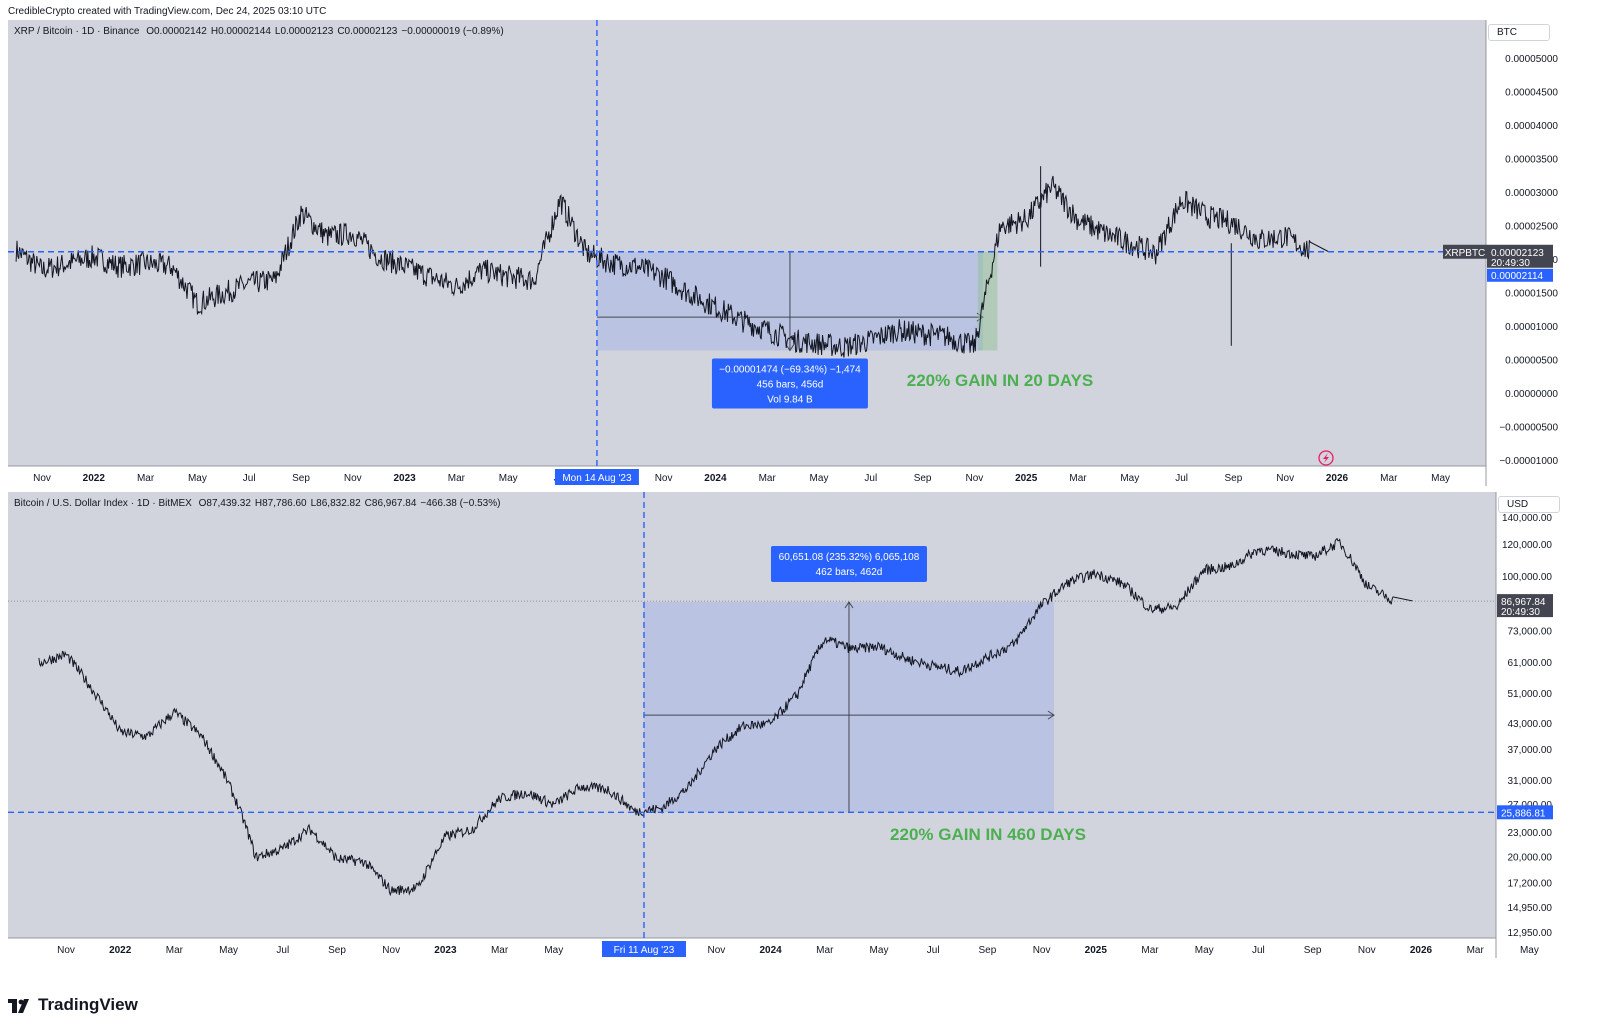 The image size is (1600, 1027). Describe the element at coordinates (1530, 781) in the screenshot. I see `y-tick-label: 31,000.00` at that location.